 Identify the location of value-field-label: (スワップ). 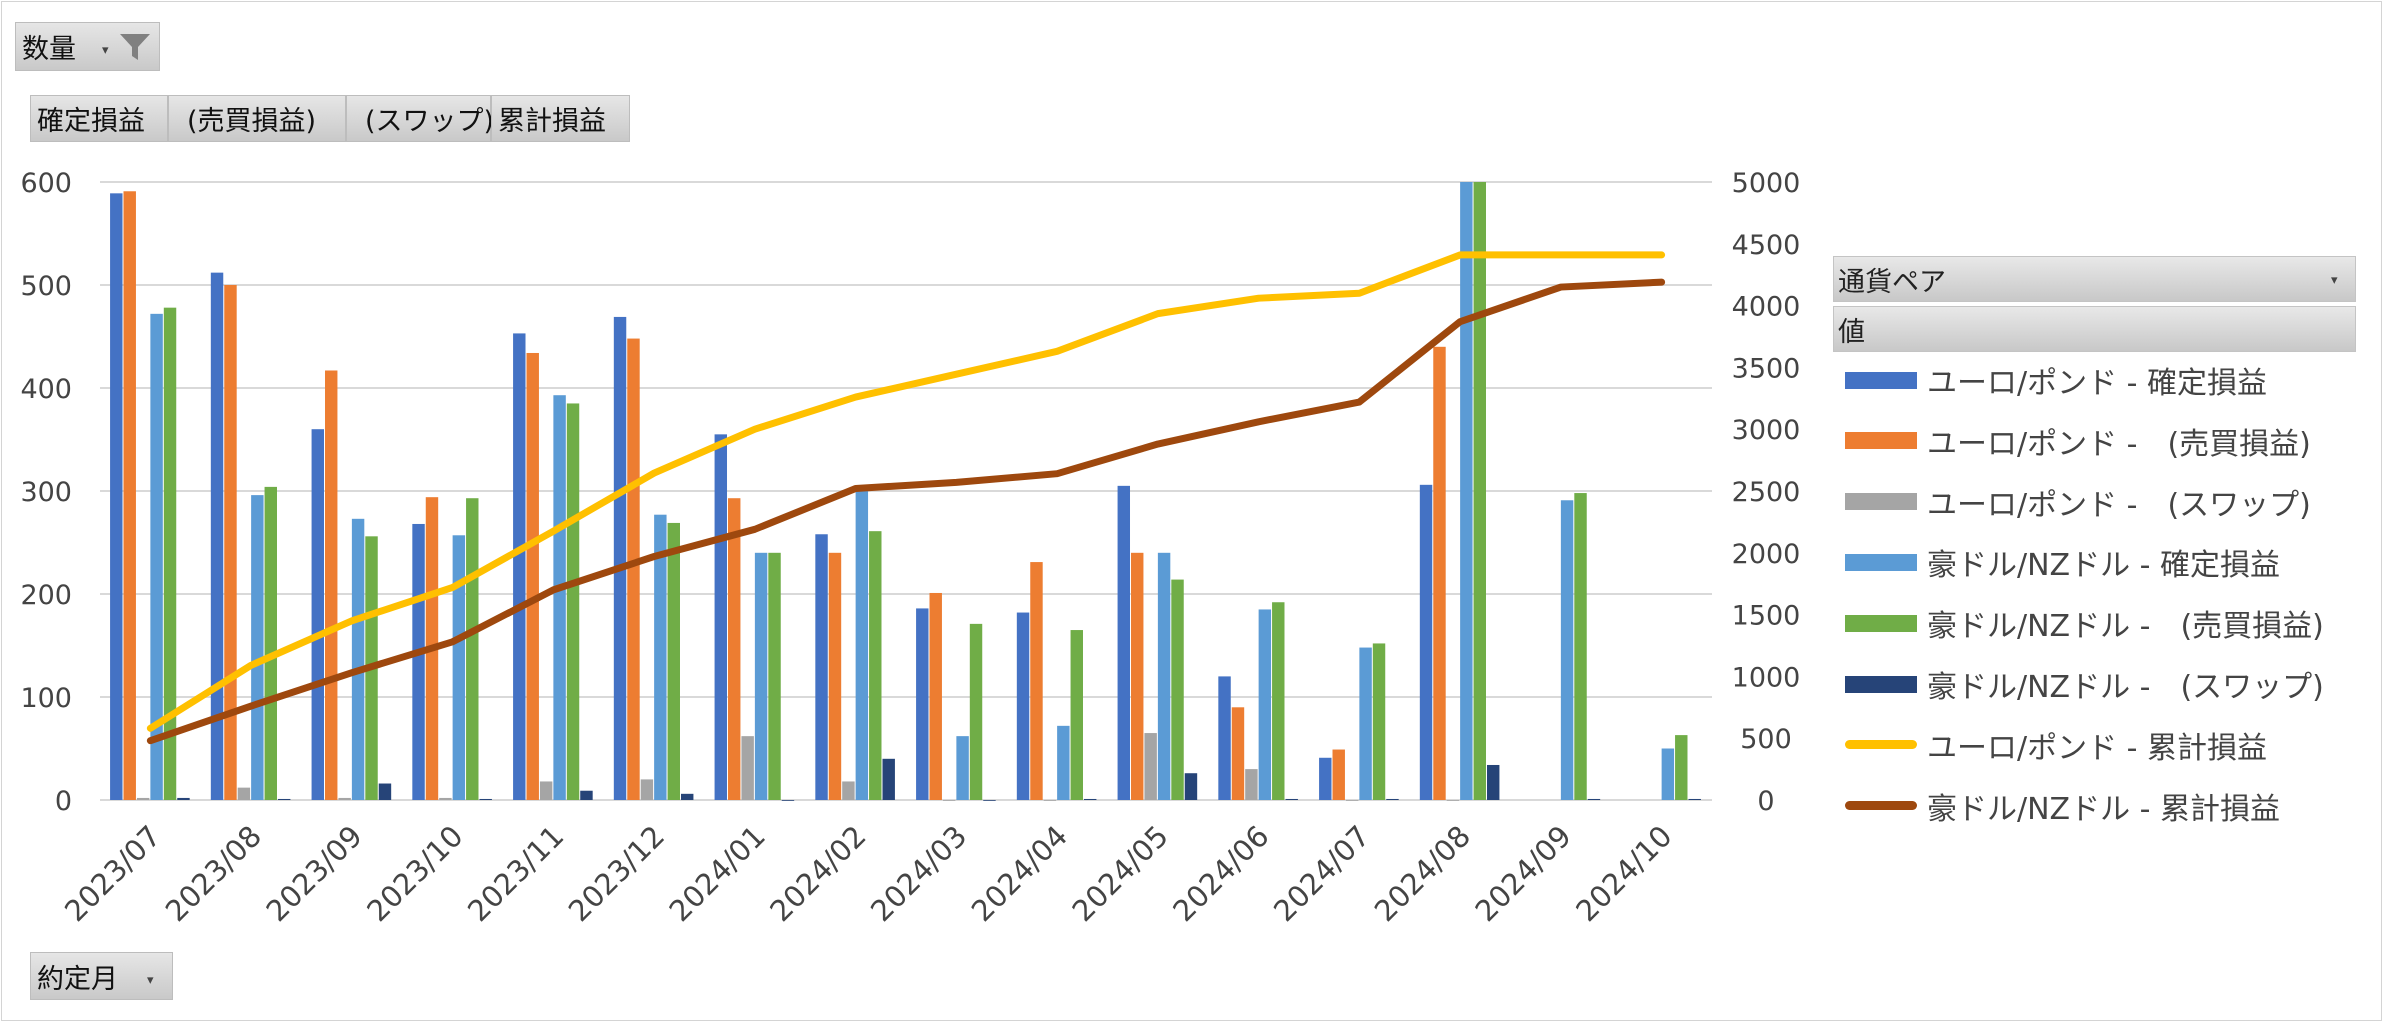
(430, 121).